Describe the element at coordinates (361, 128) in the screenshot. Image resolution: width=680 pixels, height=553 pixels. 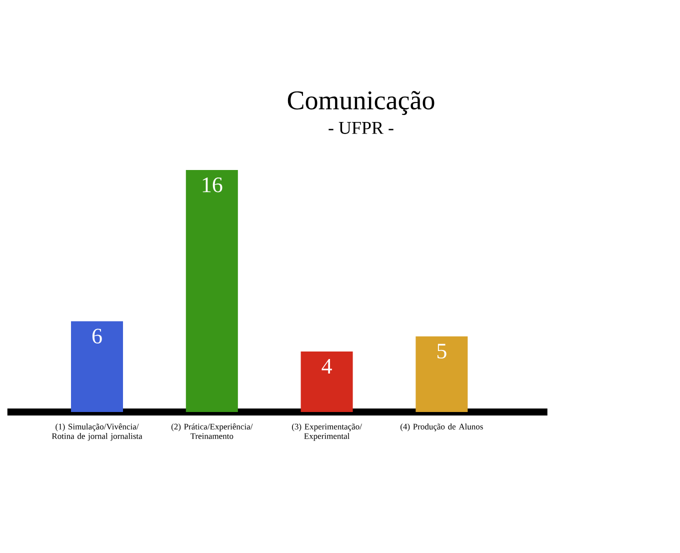
I see `chart-subtitle: - UFPR -` at that location.